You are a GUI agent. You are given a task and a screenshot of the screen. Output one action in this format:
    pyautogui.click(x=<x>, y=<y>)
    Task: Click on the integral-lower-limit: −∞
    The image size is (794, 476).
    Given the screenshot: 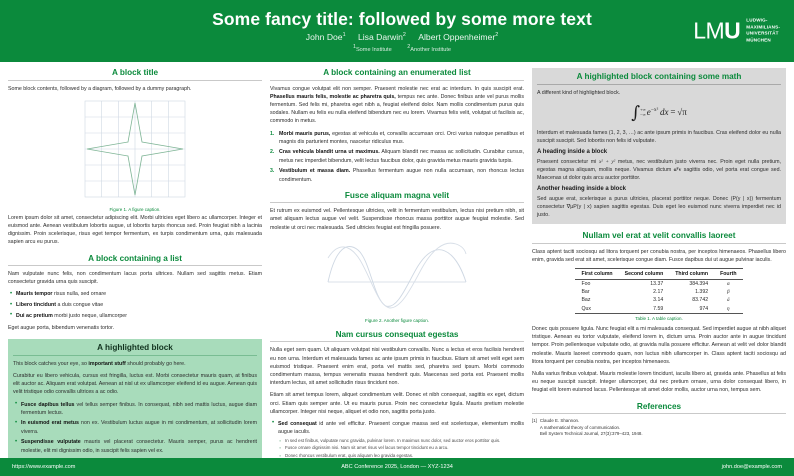 What is the action you would take?
    pyautogui.click(x=643, y=114)
    